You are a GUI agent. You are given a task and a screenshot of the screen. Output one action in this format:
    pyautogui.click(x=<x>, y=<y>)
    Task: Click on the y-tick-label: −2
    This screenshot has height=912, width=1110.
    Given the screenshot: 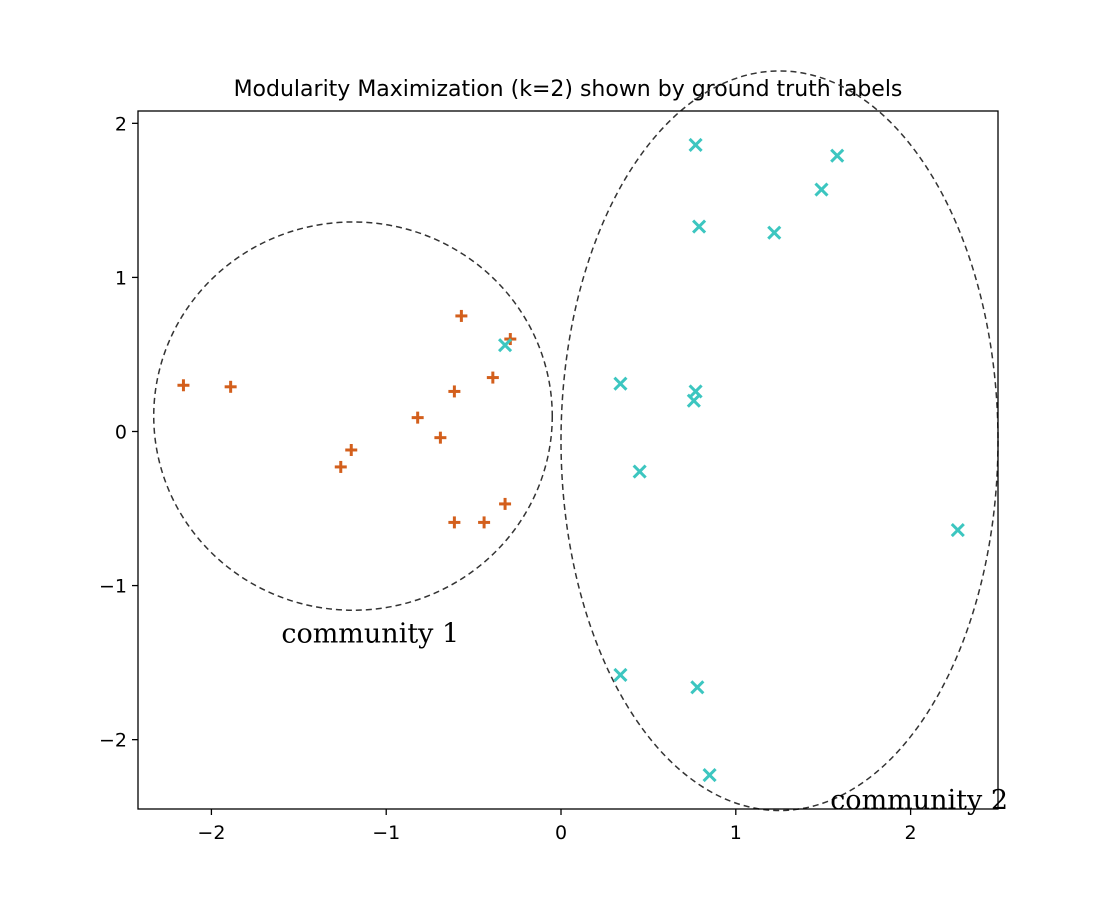 What is the action you would take?
    pyautogui.click(x=113, y=741)
    